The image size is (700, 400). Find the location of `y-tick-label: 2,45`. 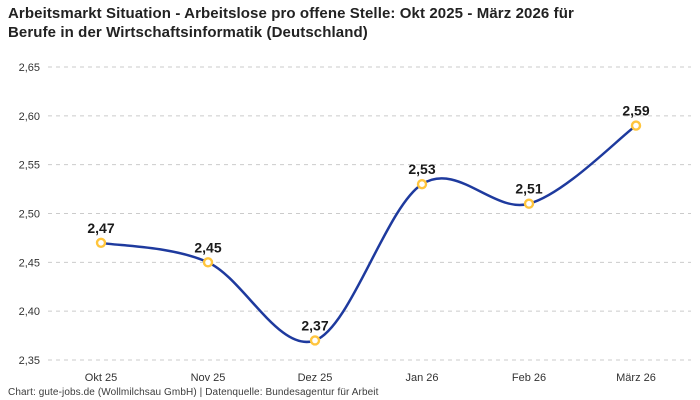

y-tick-label: 2,45 is located at coordinates (29, 263).